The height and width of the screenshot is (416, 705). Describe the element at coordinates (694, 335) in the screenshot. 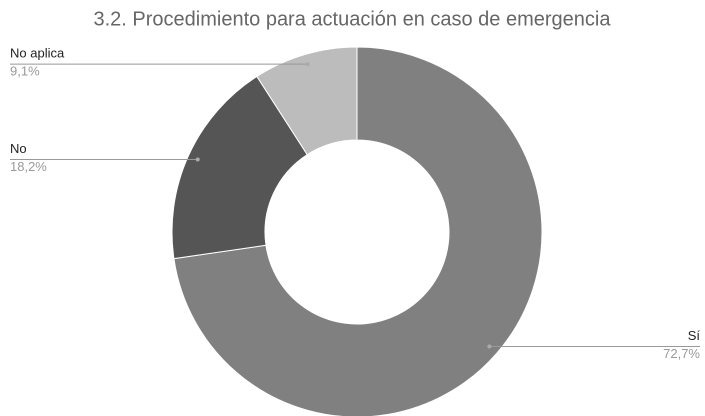

I see `slice-label: Sí` at that location.